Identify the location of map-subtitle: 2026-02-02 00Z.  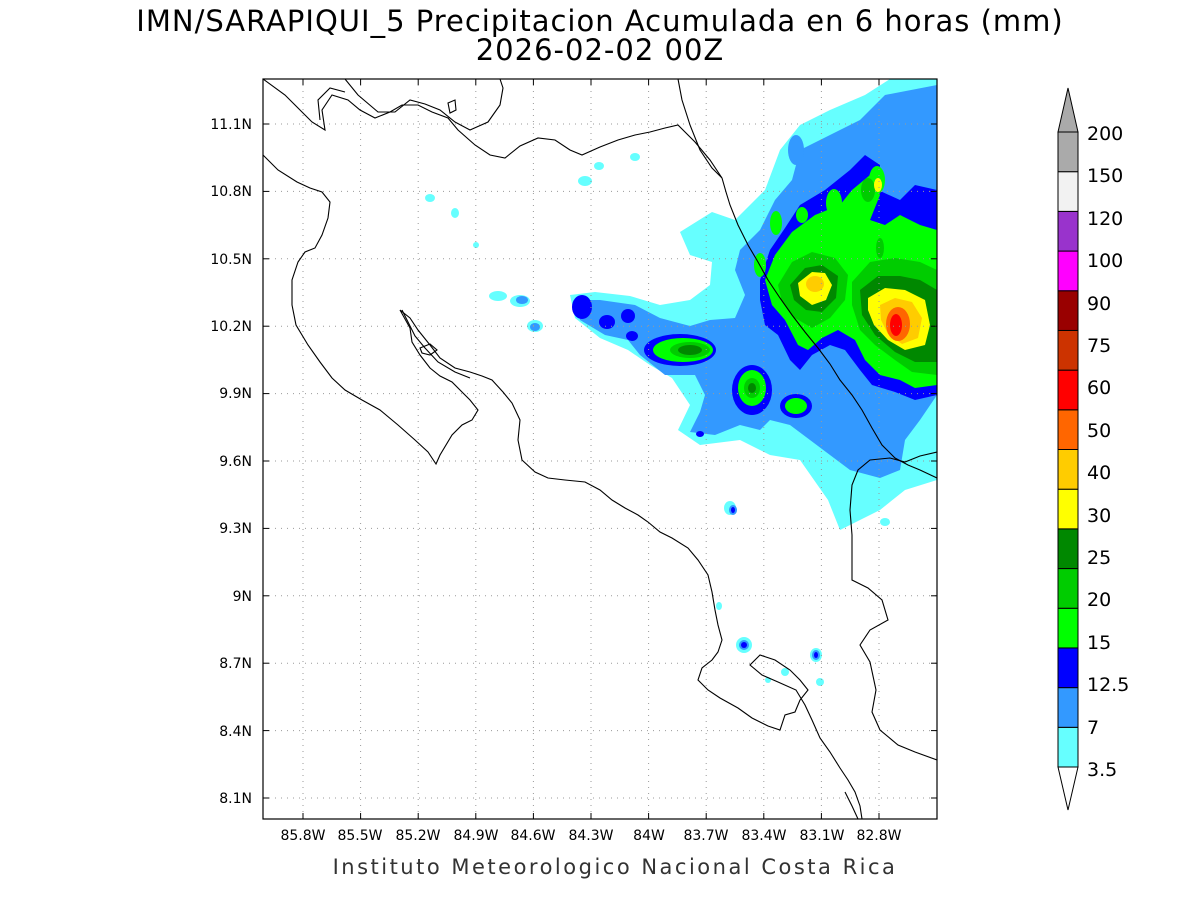
(600, 50).